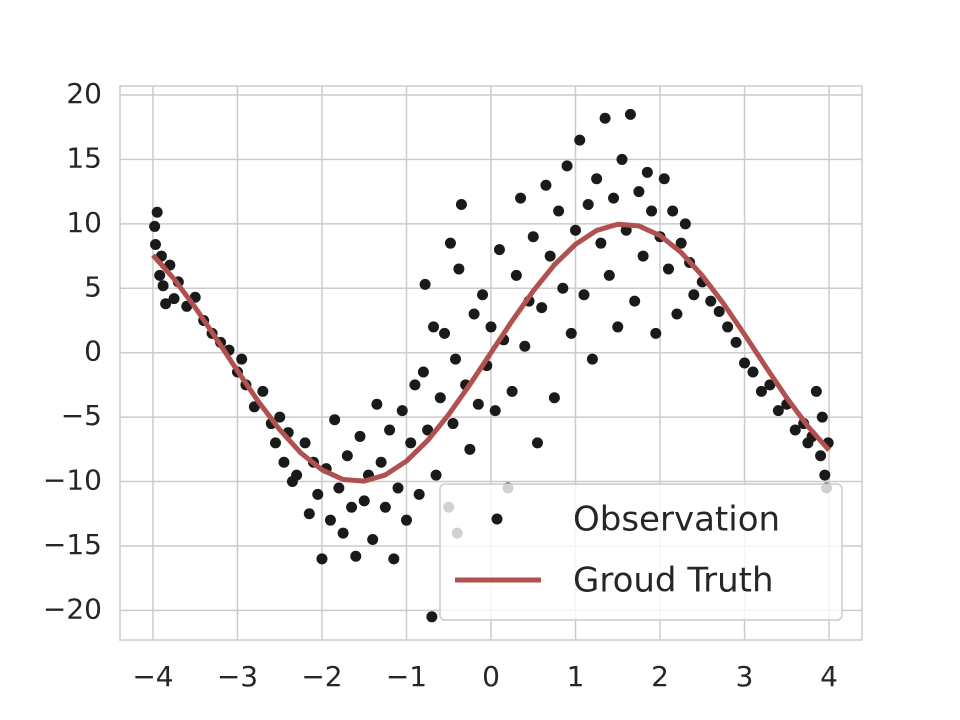 Image resolution: width=960 pixels, height=720 pixels. I want to click on legend-box, so click(641, 552).